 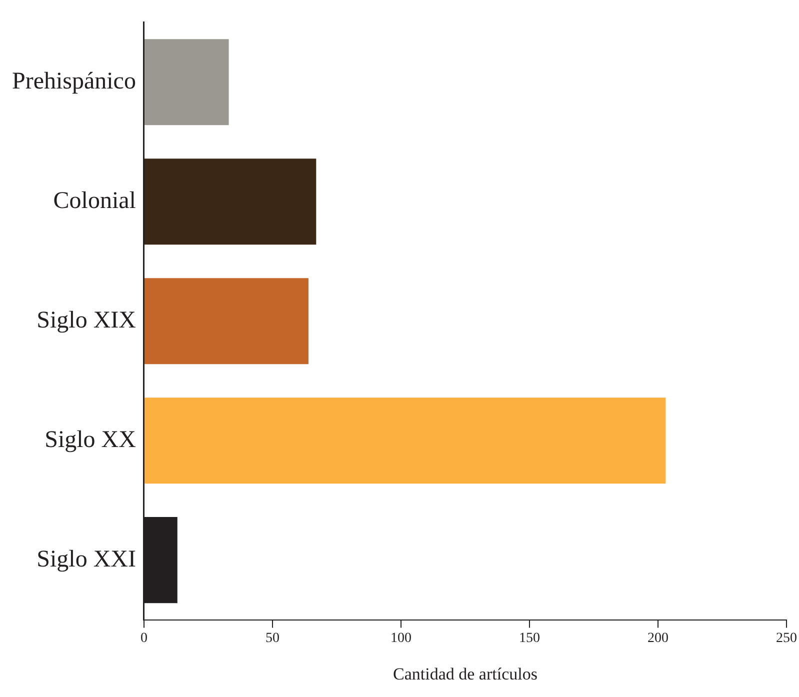 What do you see at coordinates (529, 638) in the screenshot?
I see `x-tick-label: 150` at bounding box center [529, 638].